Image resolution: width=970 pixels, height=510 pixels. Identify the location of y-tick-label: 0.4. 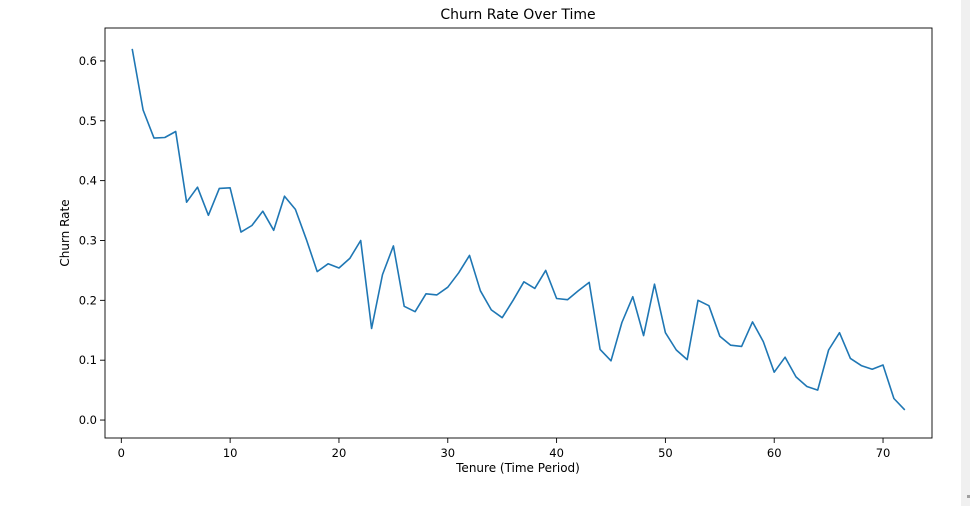
(88, 181).